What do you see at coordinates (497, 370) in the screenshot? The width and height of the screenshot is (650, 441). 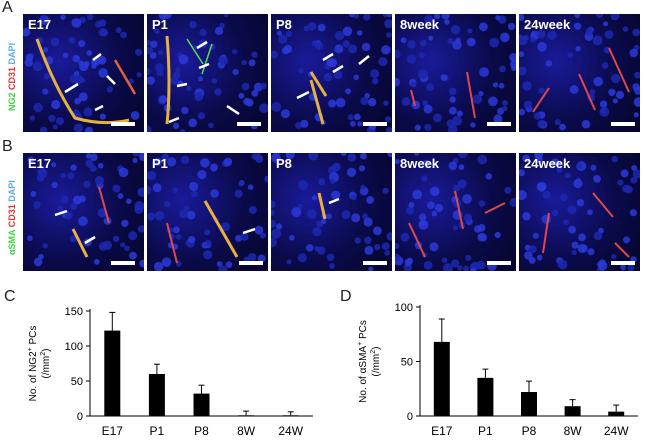 I see `bar-chart-d: 0 50 100 E17 P1 P8 8W 24W No. of αSMA+ PCs(/mm2)` at bounding box center [497, 370].